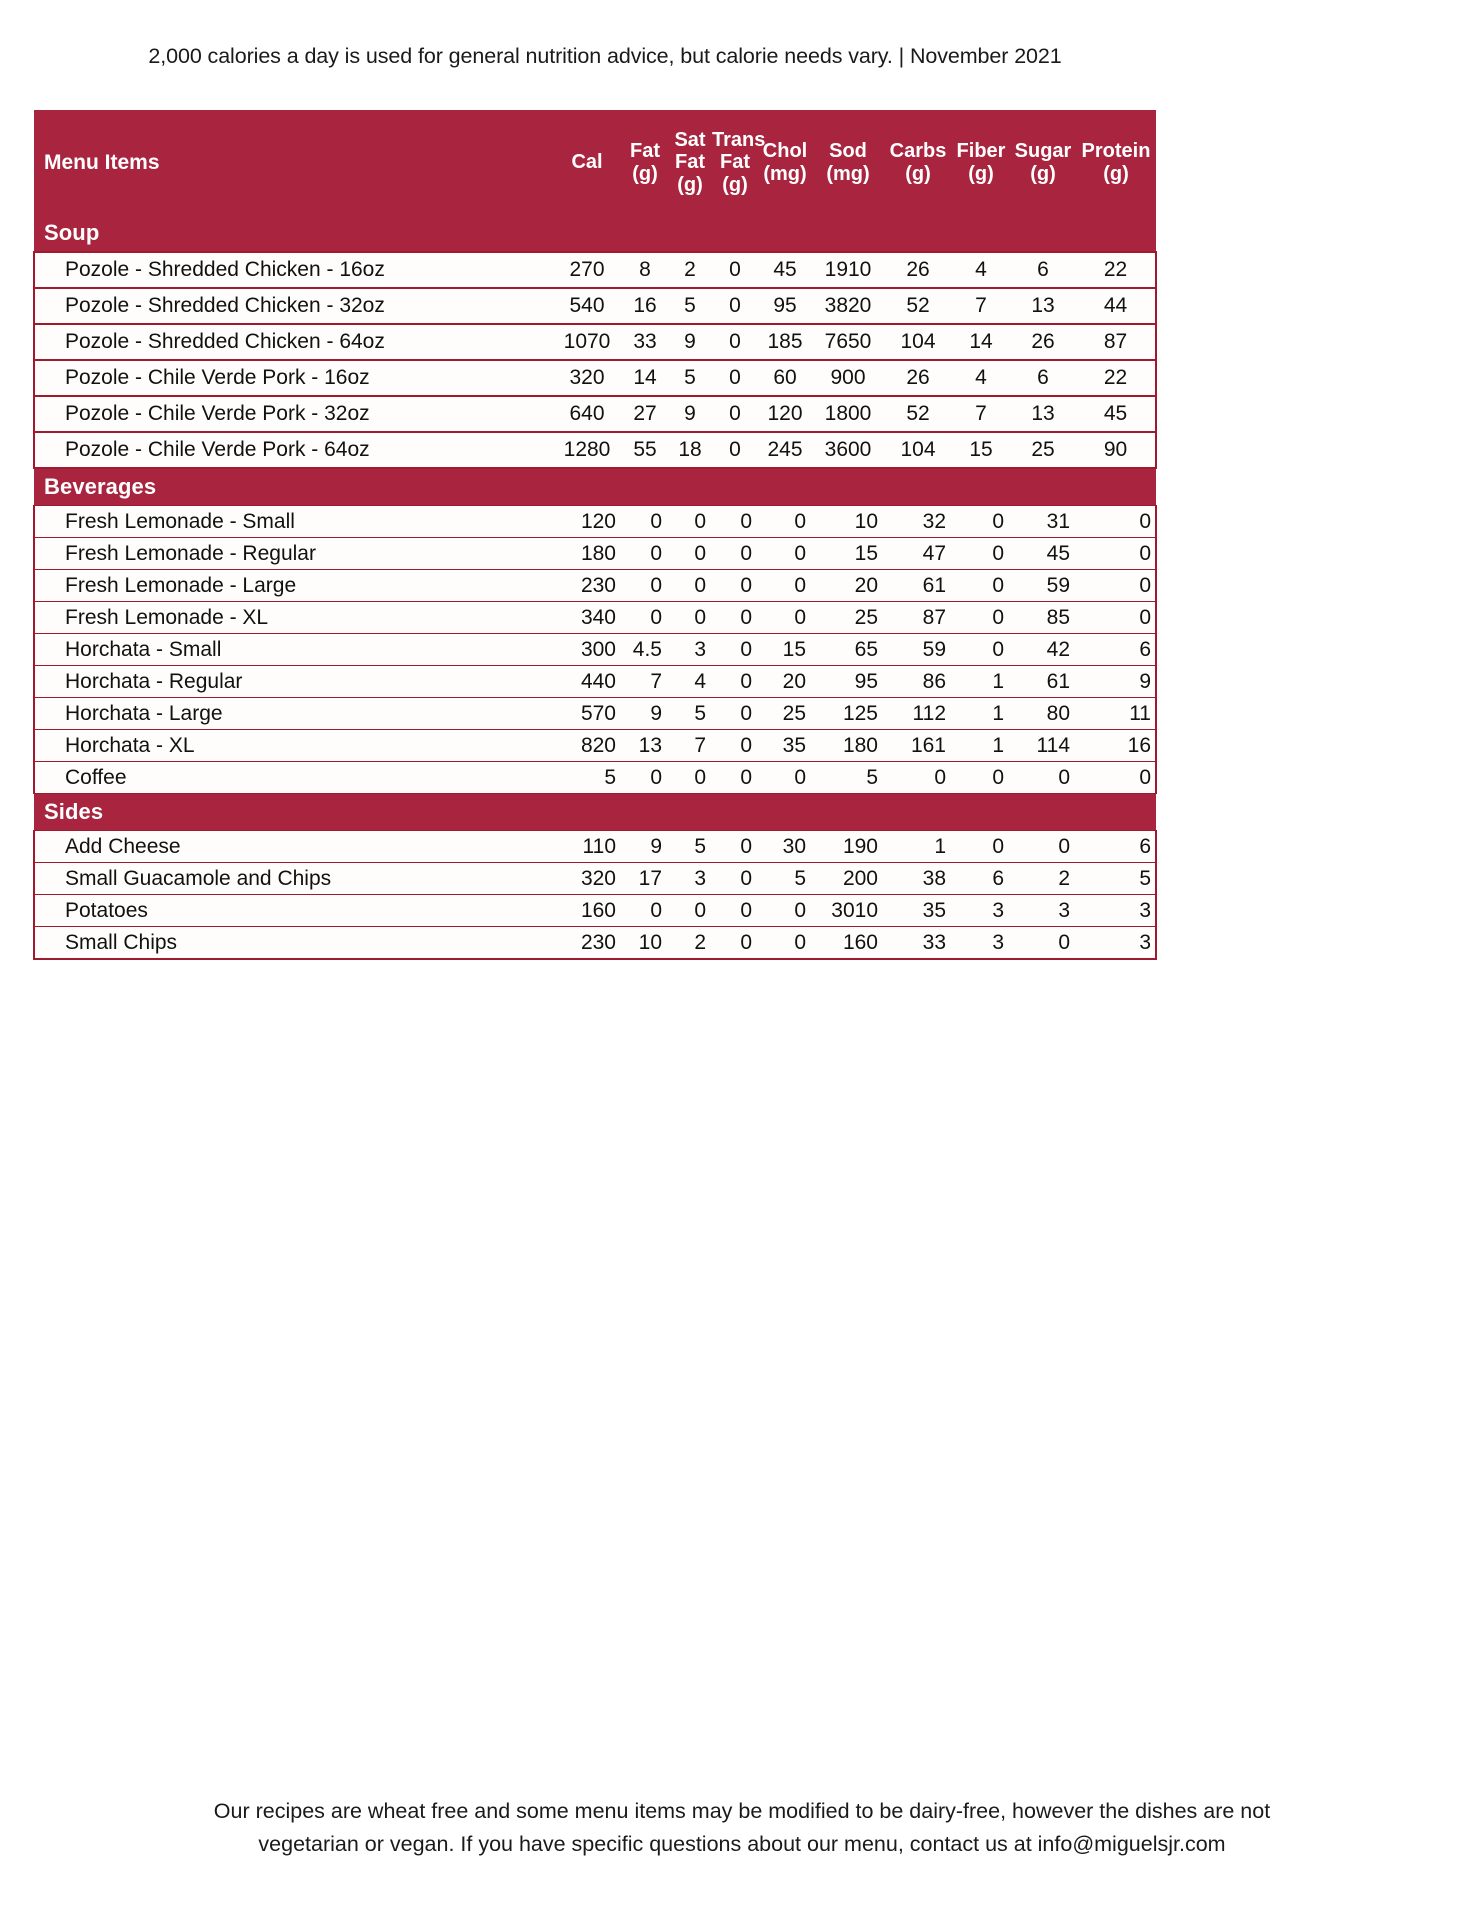 Image resolution: width=1484 pixels, height=1920 pixels. Describe the element at coordinates (981, 270) in the screenshot. I see `cell-fiber: 4` at that location.